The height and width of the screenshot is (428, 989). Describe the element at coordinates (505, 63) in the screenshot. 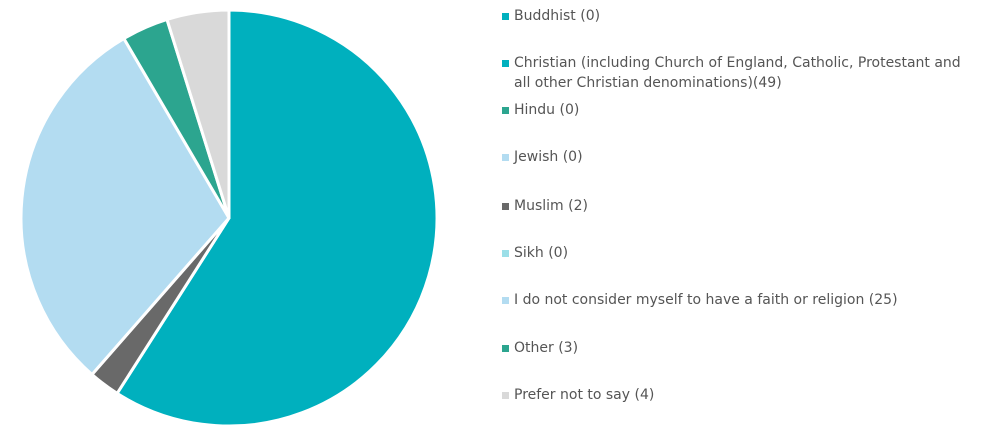

I see `legend-swatch-christian` at that location.